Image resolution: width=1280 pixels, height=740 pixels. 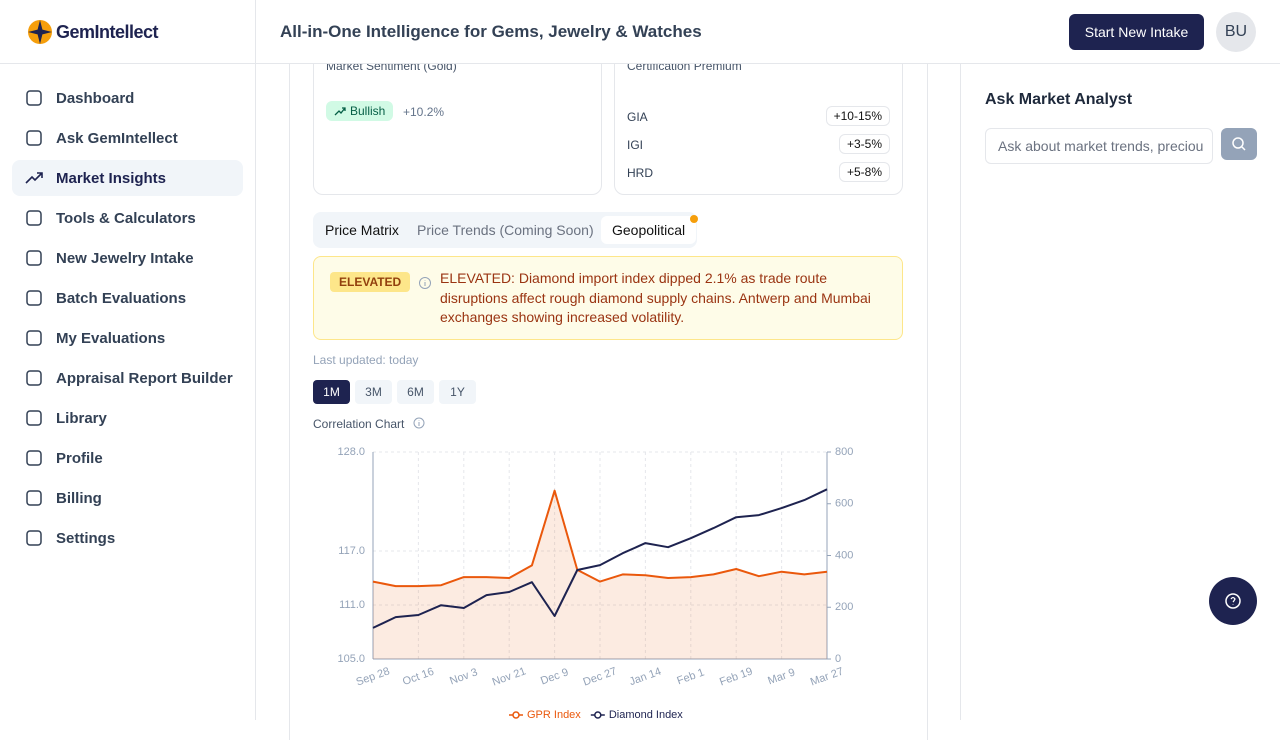 I want to click on nav-item: Library, so click(x=127, y=418).